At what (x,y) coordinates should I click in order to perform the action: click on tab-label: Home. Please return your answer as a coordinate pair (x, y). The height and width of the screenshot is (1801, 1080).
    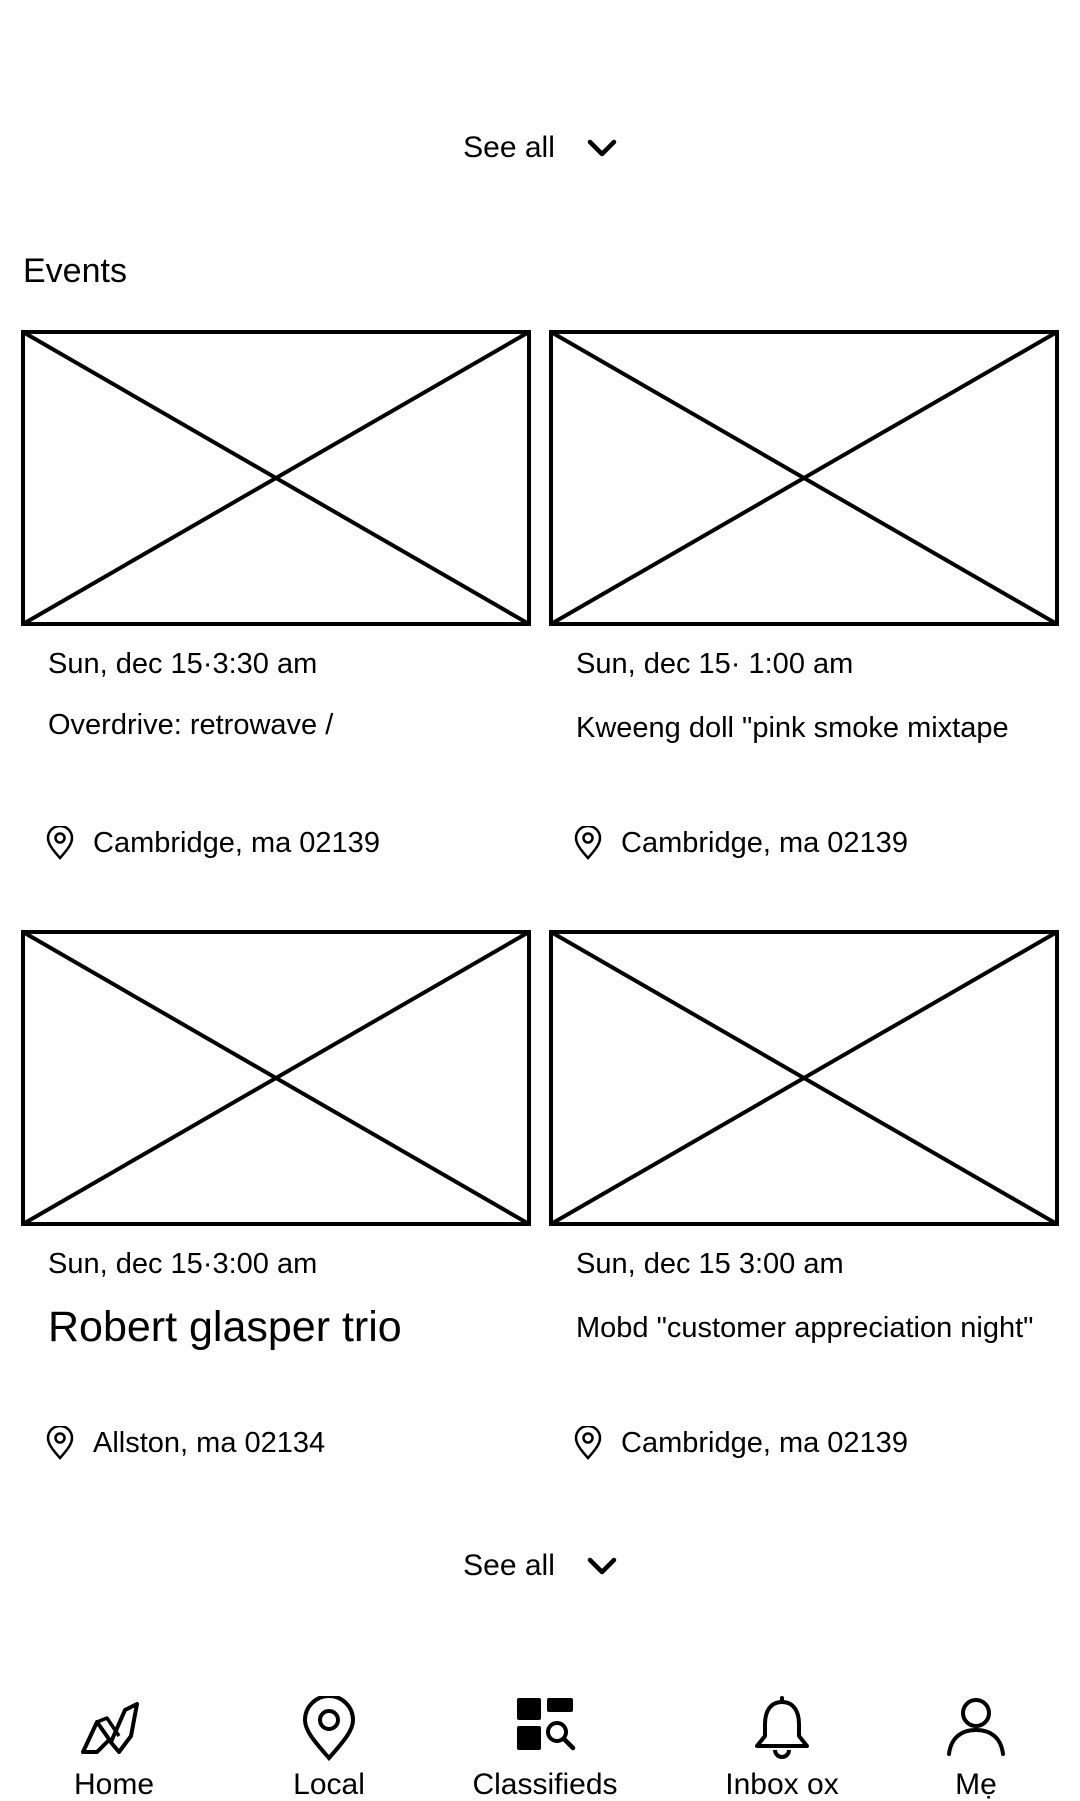
    Looking at the image, I should click on (114, 1784).